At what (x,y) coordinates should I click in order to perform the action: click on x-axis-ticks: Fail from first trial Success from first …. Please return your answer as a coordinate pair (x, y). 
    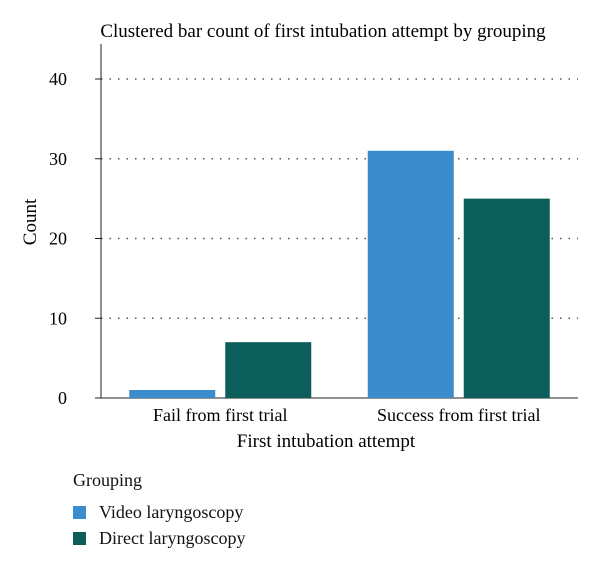
    Looking at the image, I should click on (346, 415).